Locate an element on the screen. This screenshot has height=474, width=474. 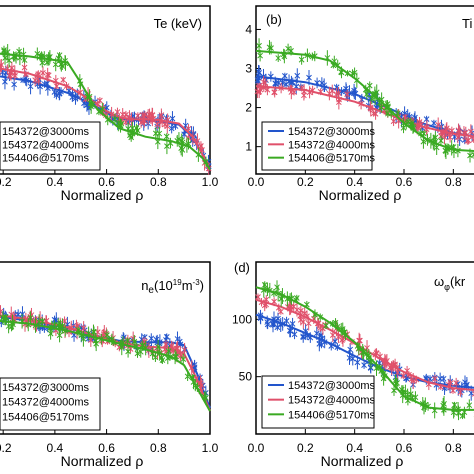
panel-title: Ti is located at coordinates (467, 23).